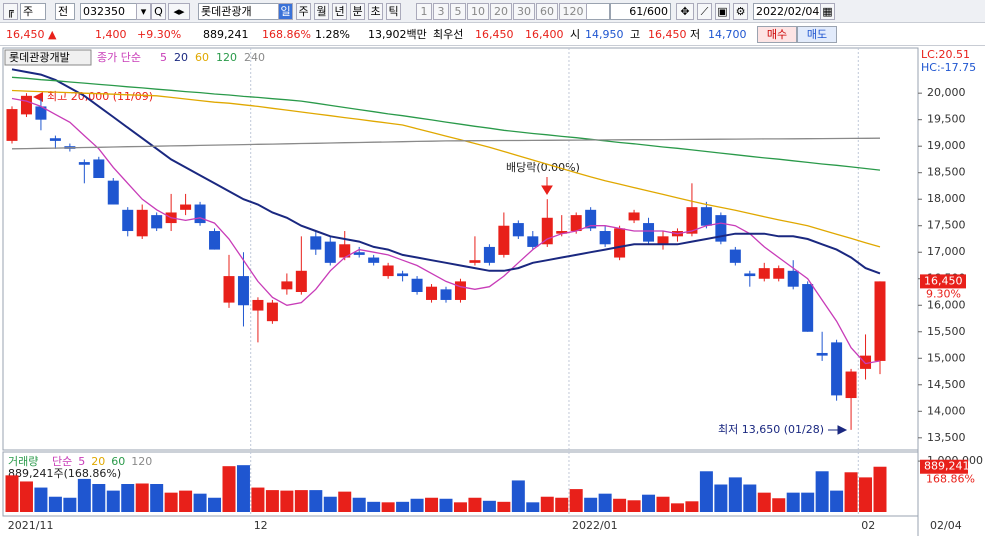 This screenshot has width=985, height=536. I want to click on low: 14,700, so click(727, 34).